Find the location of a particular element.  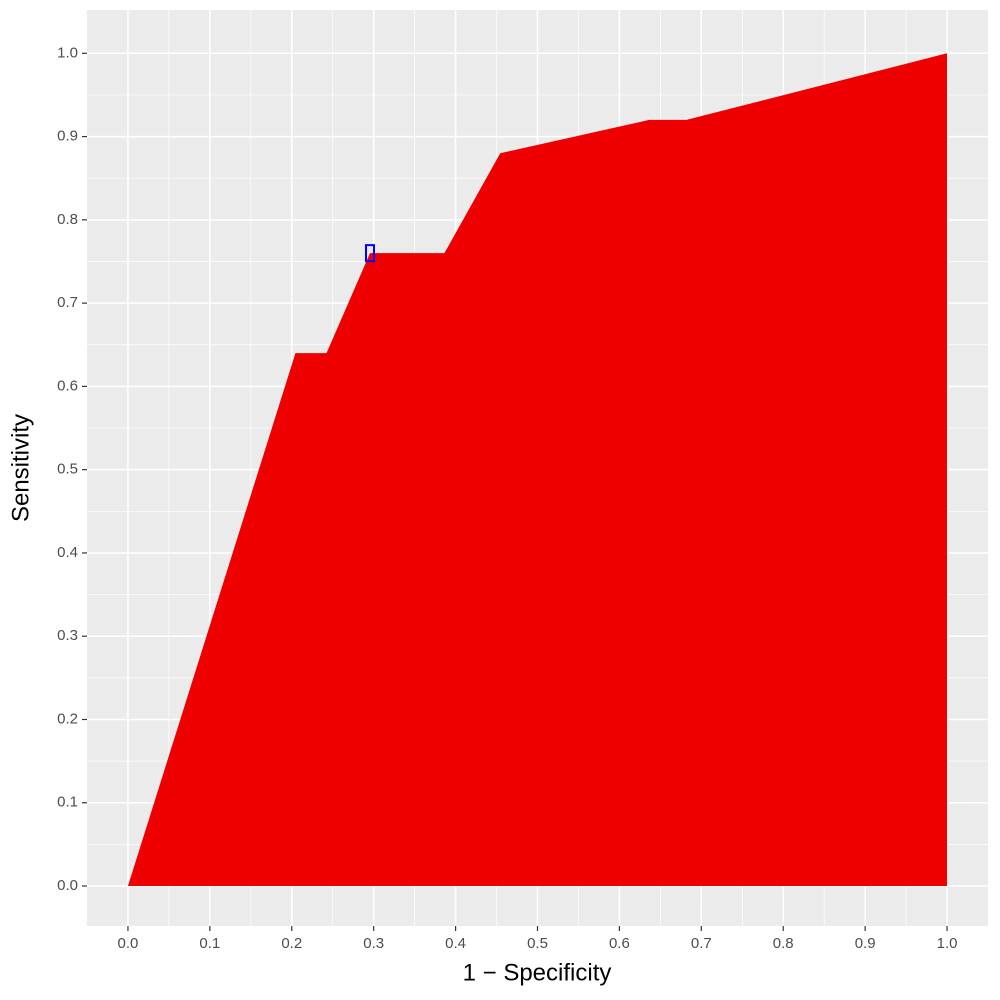

x-tick-label: 0.0 is located at coordinates (128, 943).